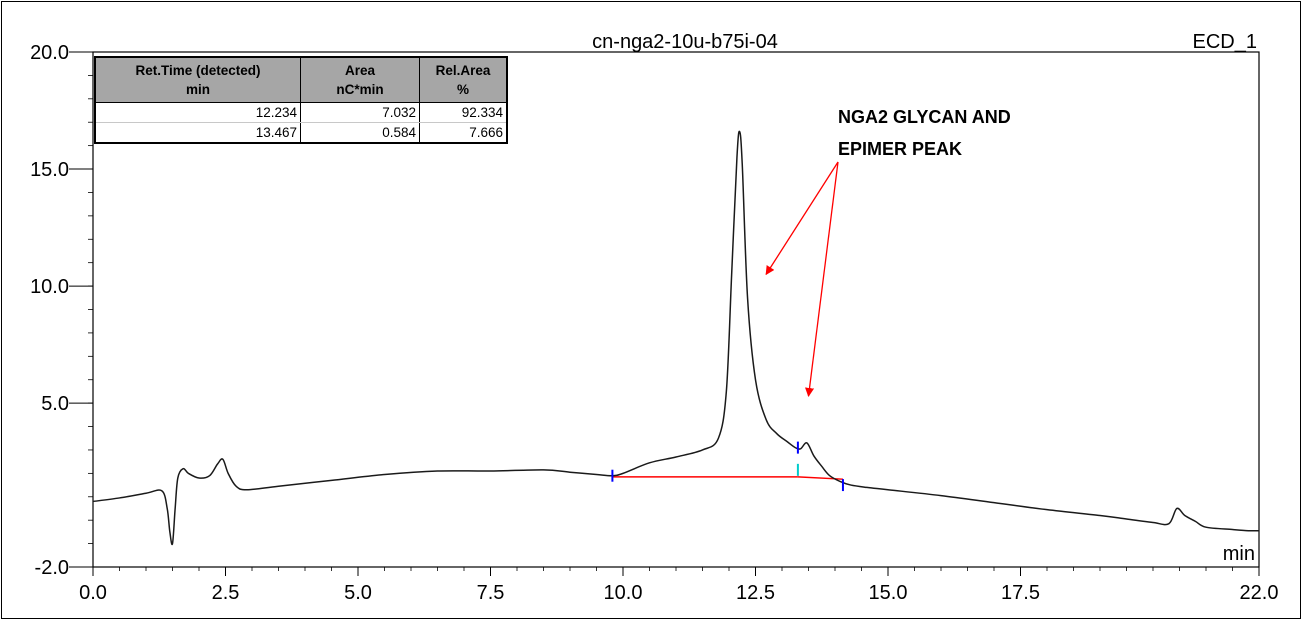 Image resolution: width=1304 pixels, height=622 pixels. What do you see at coordinates (463, 112) in the screenshot?
I see `cell-rel-area: 92.334` at bounding box center [463, 112].